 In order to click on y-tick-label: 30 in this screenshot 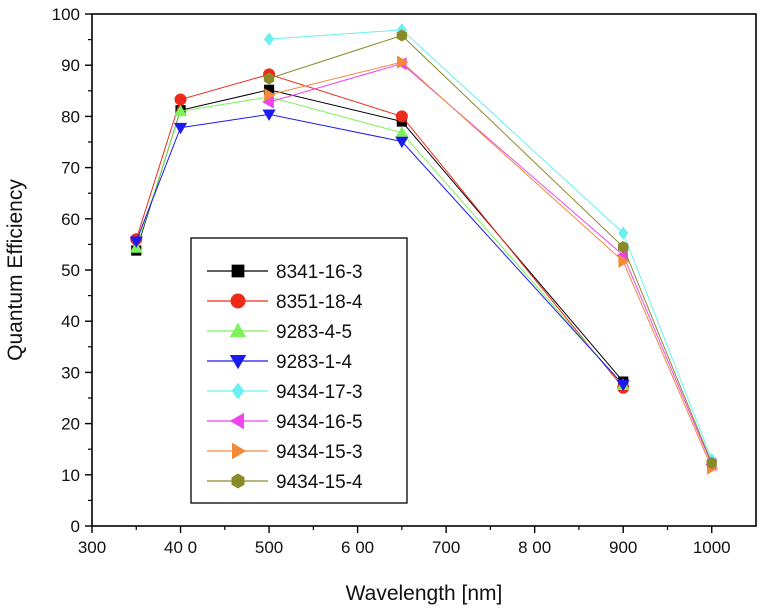, I will do `click(70, 372)`.